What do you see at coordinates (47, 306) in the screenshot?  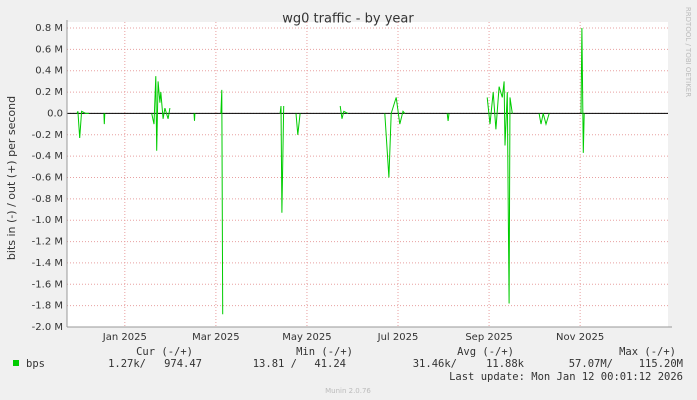 I see `y-tick-label: -1.8 M` at bounding box center [47, 306].